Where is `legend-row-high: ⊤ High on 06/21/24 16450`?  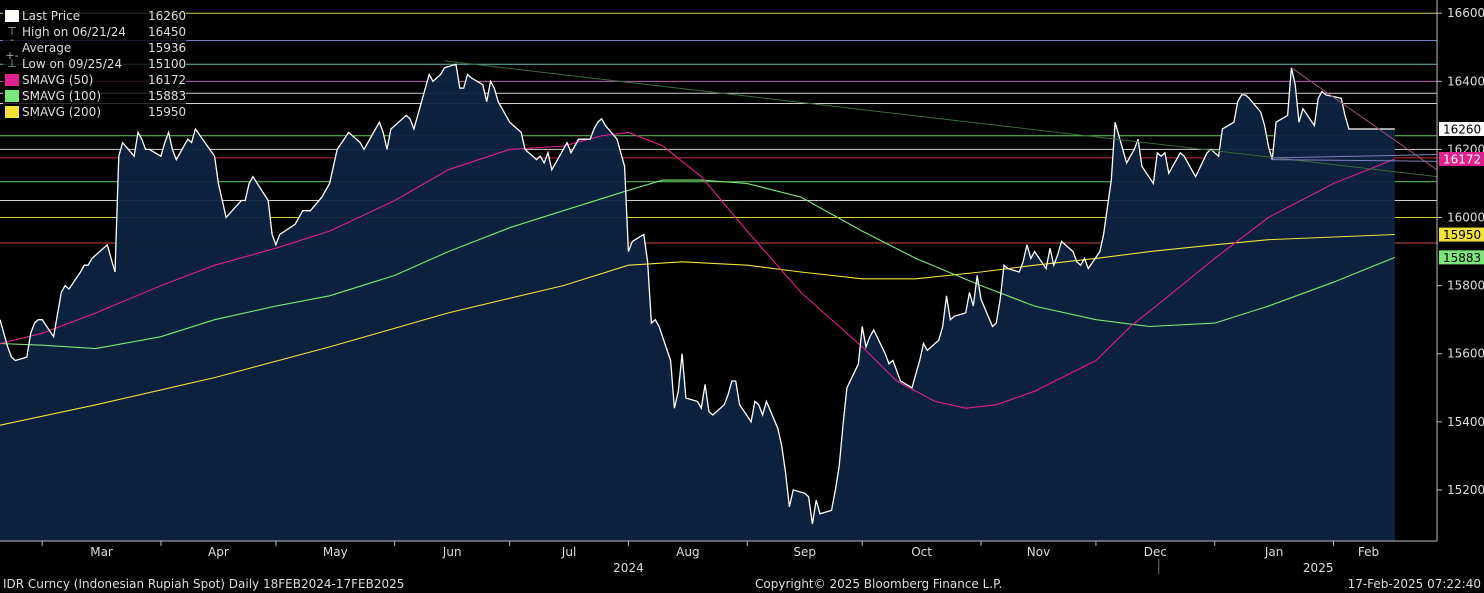 legend-row-high: ⊤ High on 06/21/24 16450 is located at coordinates (94, 32).